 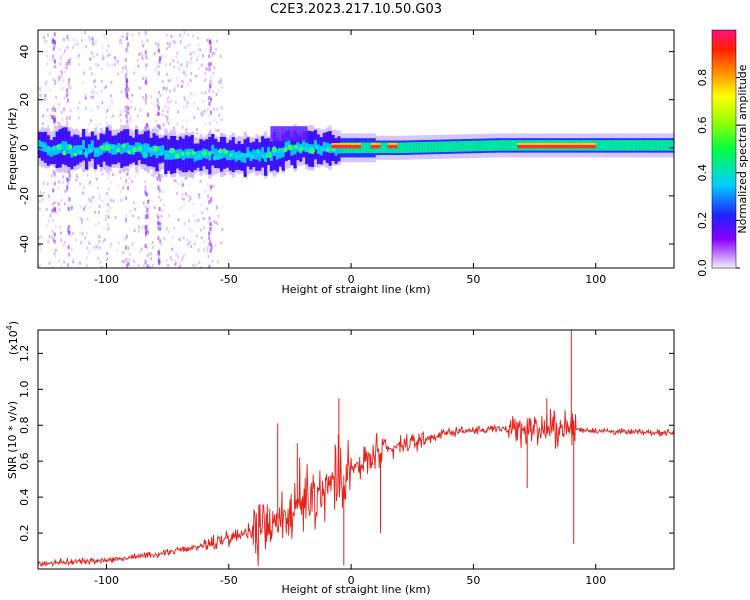 I want to click on spectrogram-x-tick-label: -100, so click(x=106, y=279).